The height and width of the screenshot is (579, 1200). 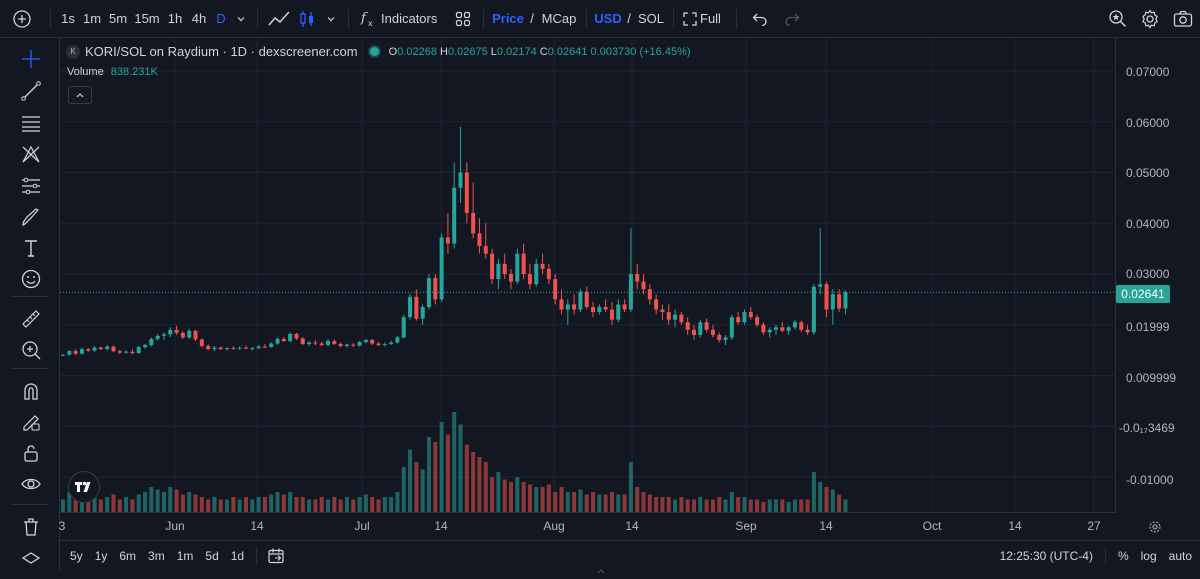 I want to click on fullscreen-icon, so click(x=690, y=19).